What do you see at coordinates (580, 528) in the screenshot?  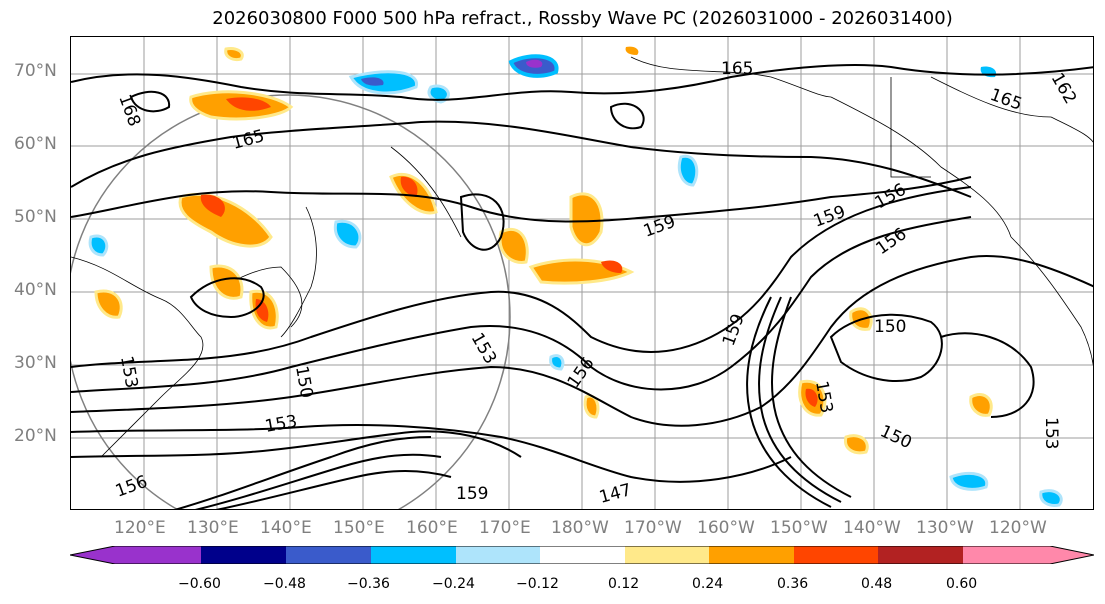 I see `lon-label: 180°W` at bounding box center [580, 528].